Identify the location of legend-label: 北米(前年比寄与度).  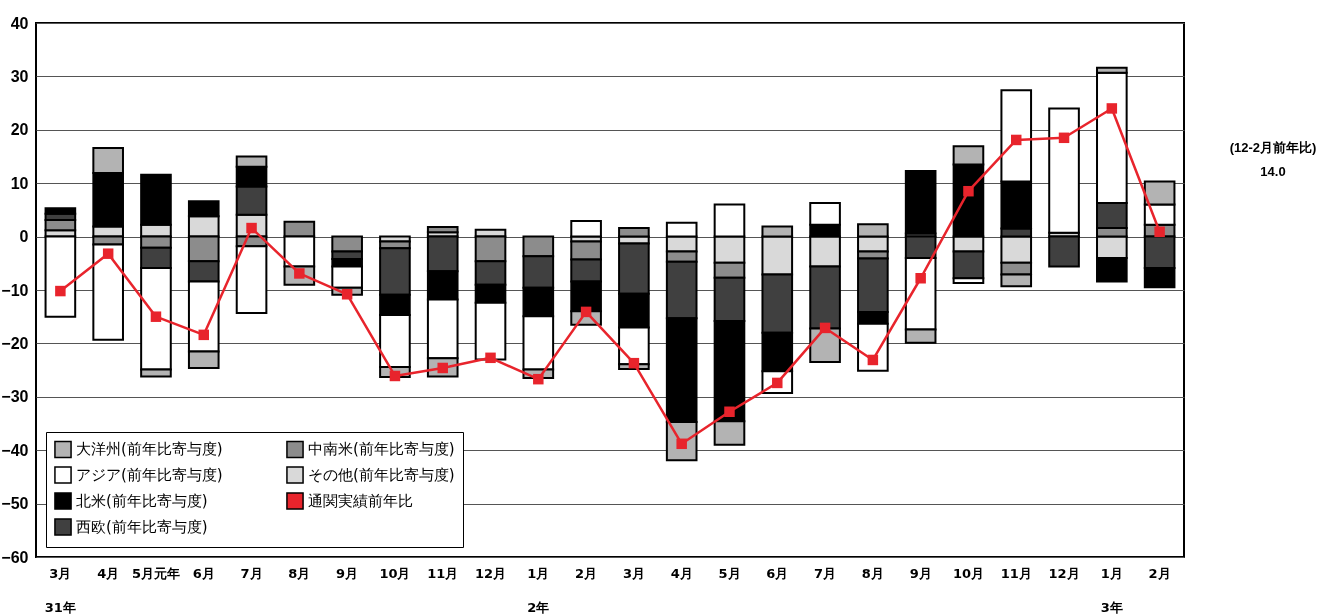
(142, 501).